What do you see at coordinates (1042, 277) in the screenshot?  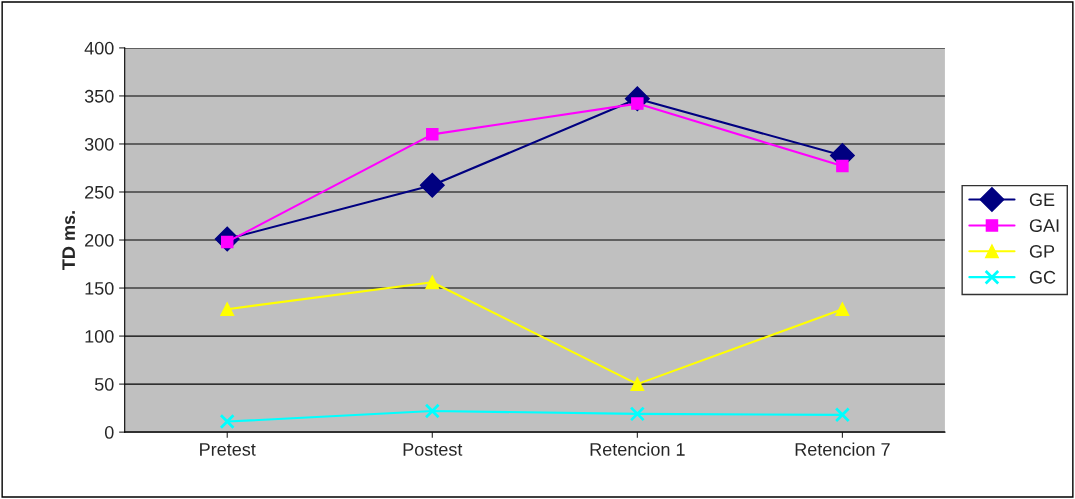 I see `legend-label: GC` at bounding box center [1042, 277].